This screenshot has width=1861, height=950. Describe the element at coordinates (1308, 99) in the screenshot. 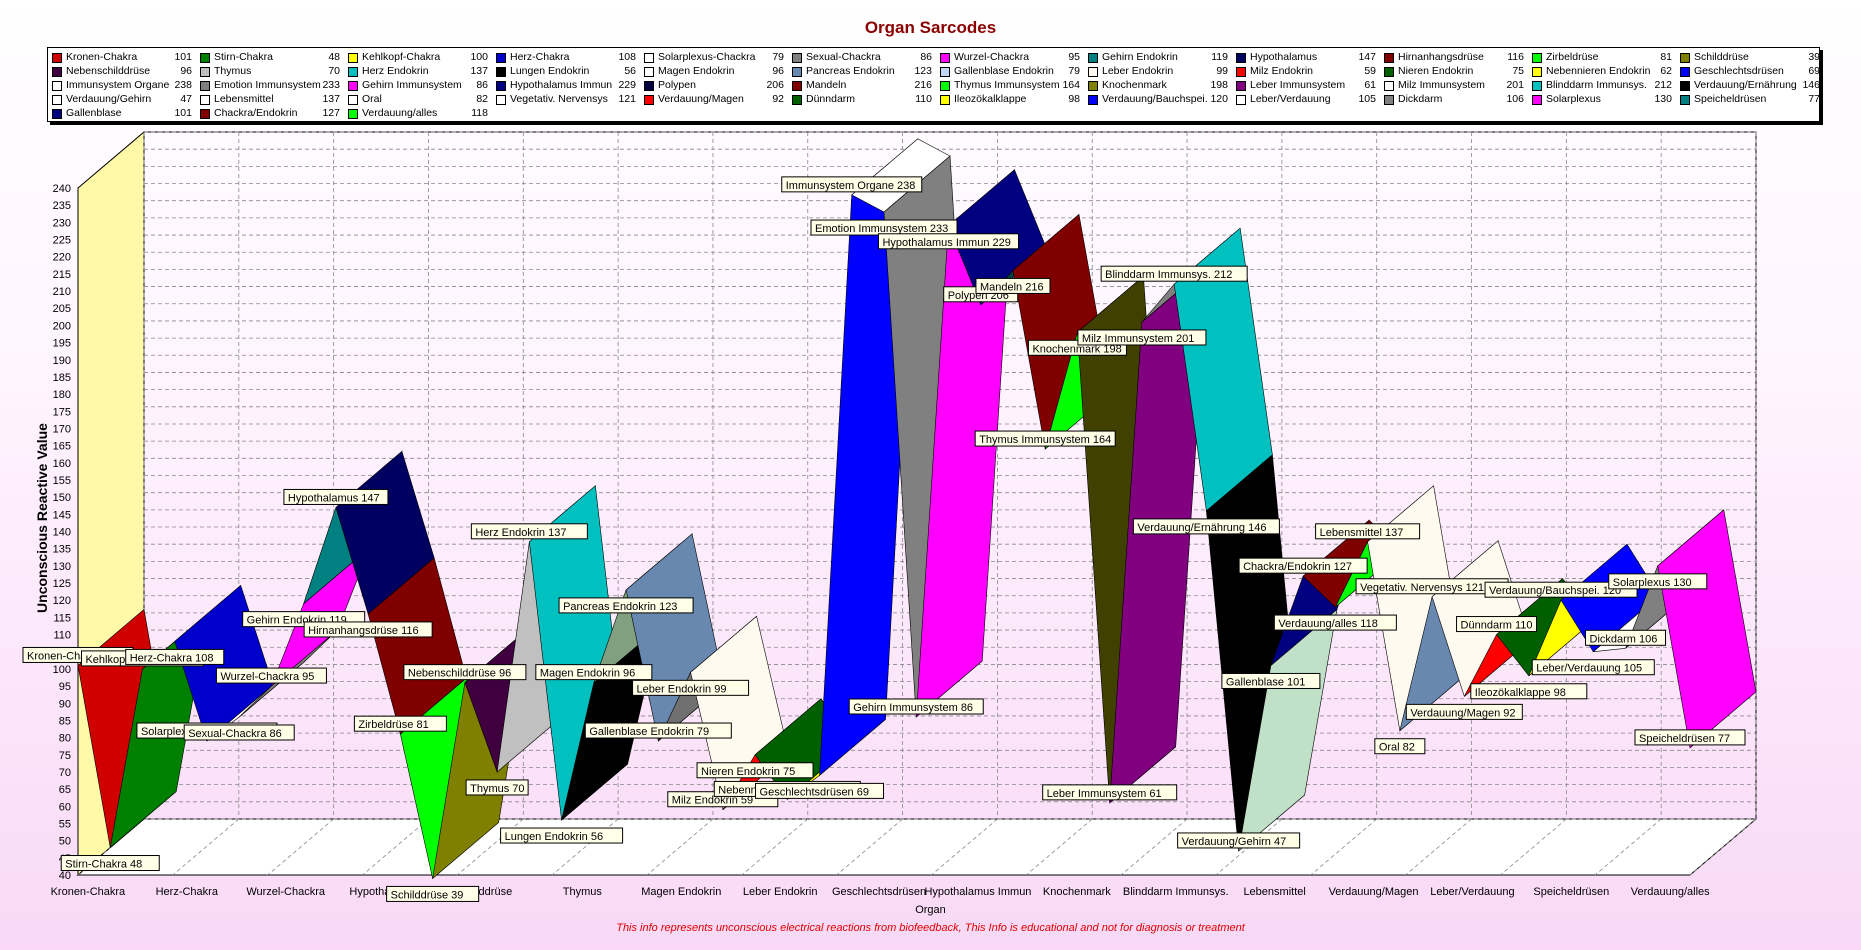

I see `legend-item: Leber/Verdauung 105` at that location.